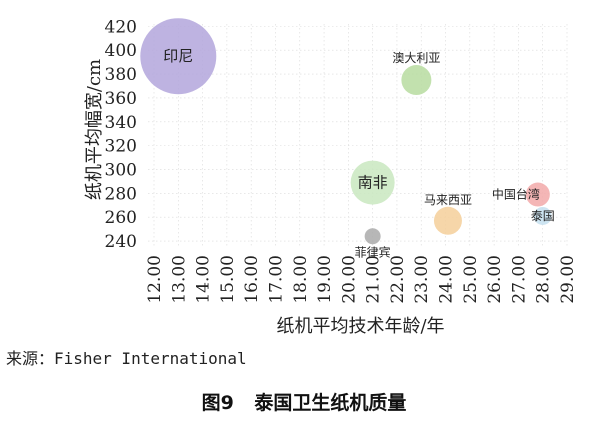 Image resolution: width=608 pixels, height=425 pixels. Describe the element at coordinates (304, 403) in the screenshot. I see `figure-caption: 图9 泰国卫生纸机质量` at that location.